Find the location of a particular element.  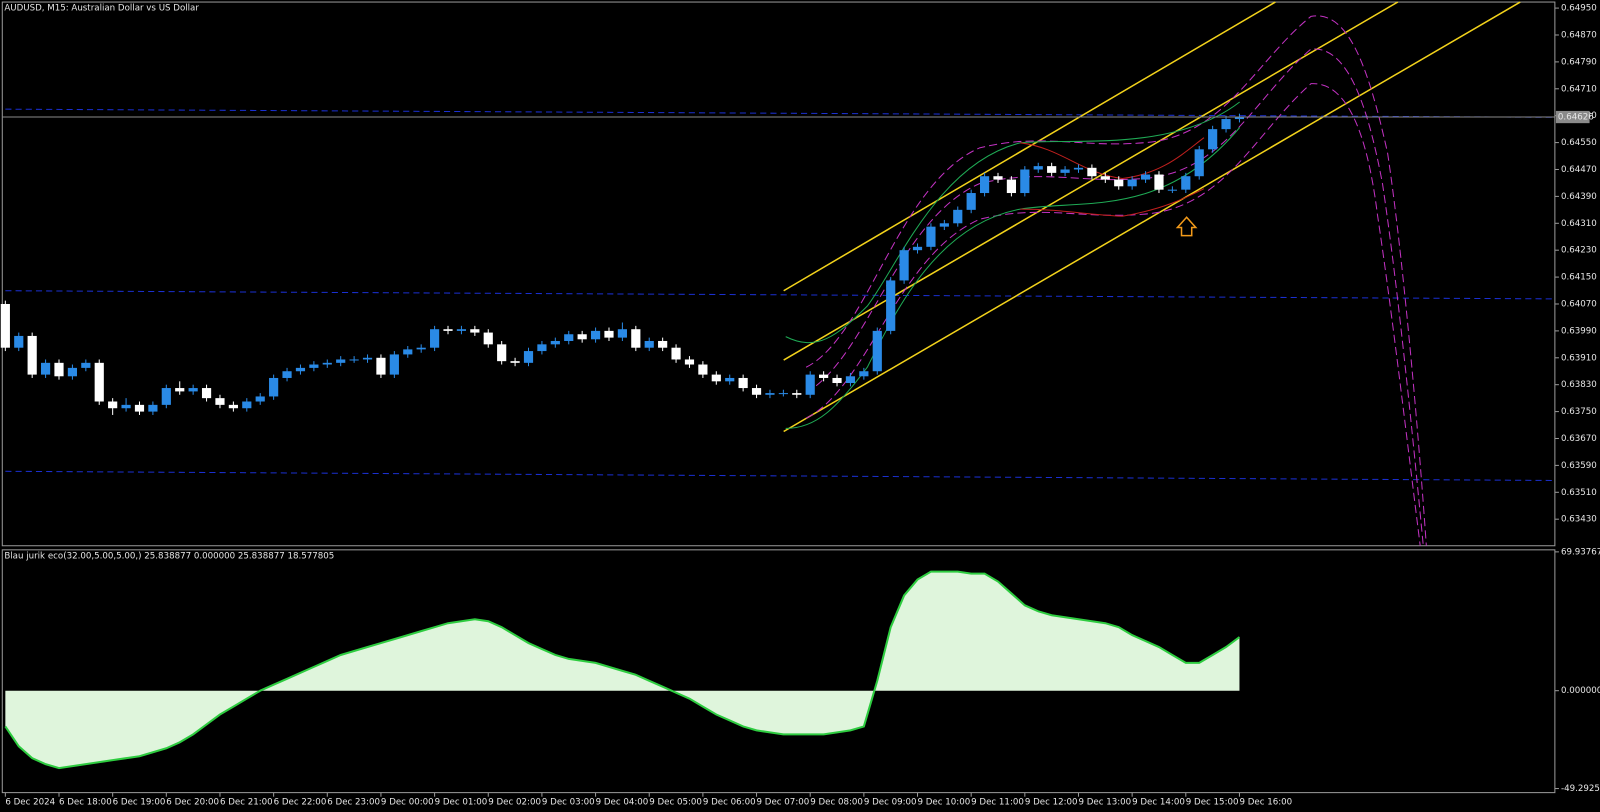

y-tick-label: 0.64950 is located at coordinates (1579, 9).